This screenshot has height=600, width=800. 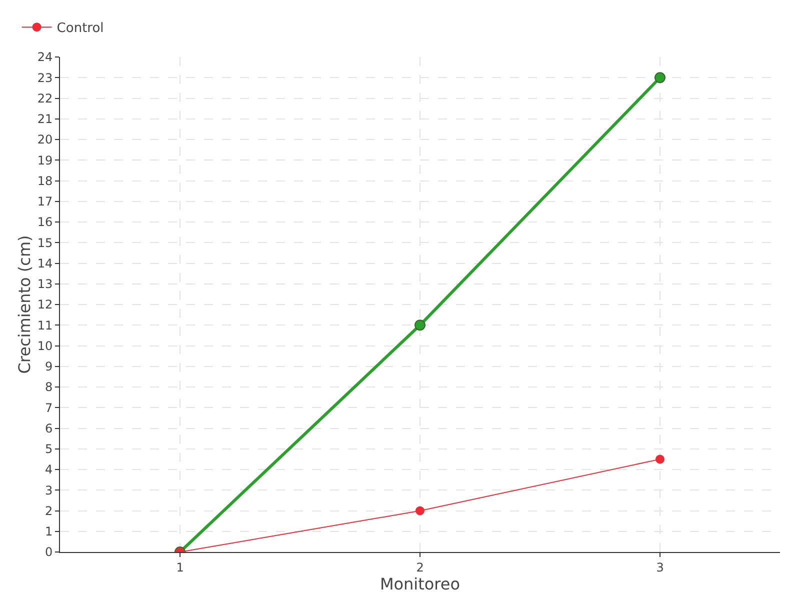 What do you see at coordinates (45, 57) in the screenshot?
I see `y-tick-label: 24` at bounding box center [45, 57].